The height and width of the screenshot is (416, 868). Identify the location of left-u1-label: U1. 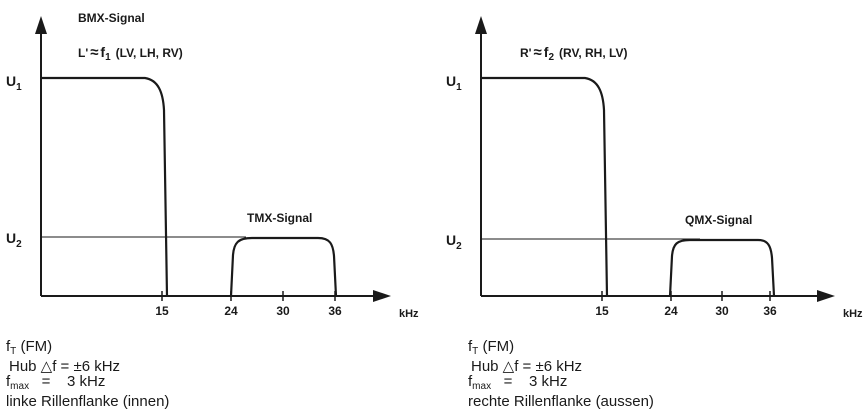
(14, 83).